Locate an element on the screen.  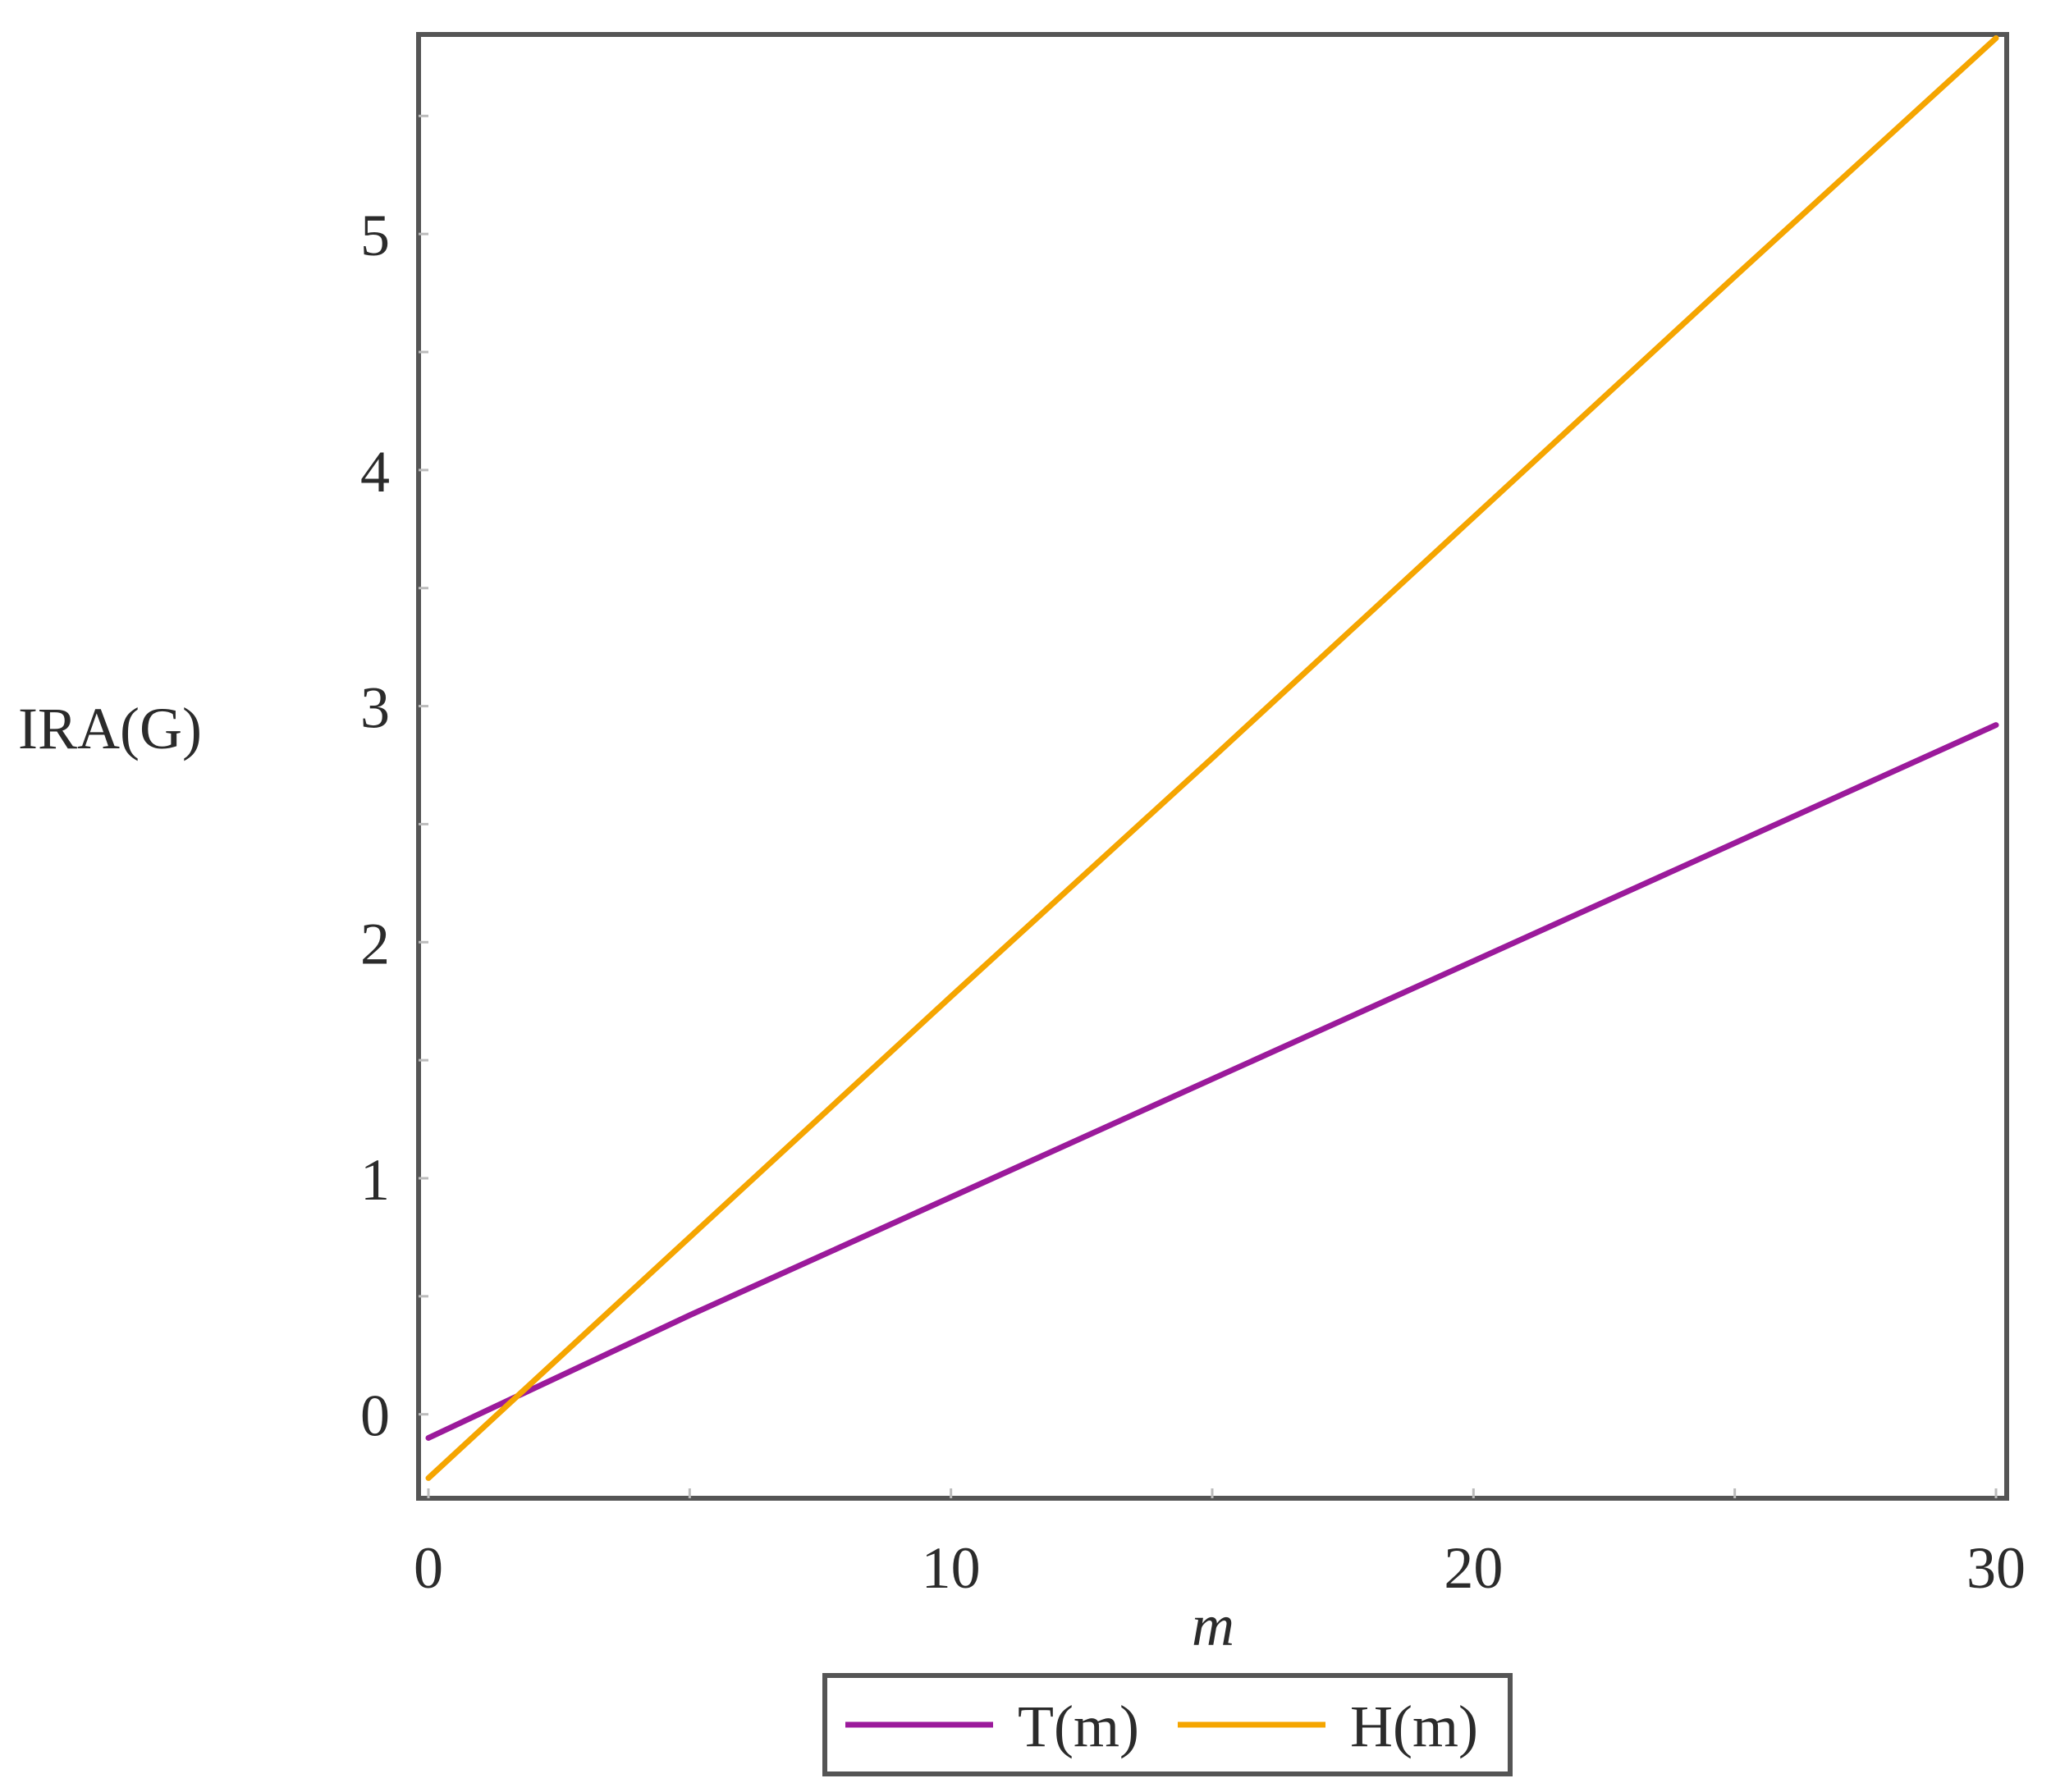
x-minor-ticks is located at coordinates (1212, 1493).